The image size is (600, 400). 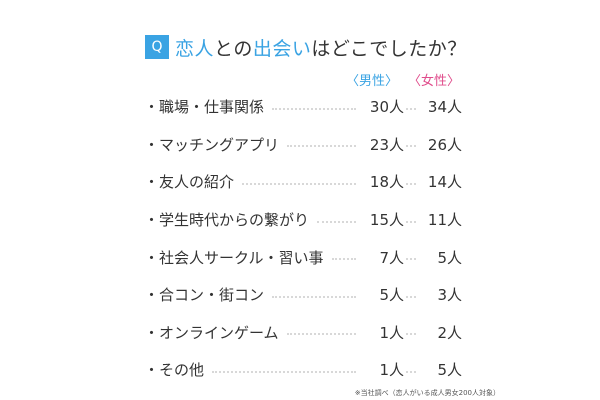 What do you see at coordinates (444, 220) in the screenshot?
I see `female-count: 11人` at bounding box center [444, 220].